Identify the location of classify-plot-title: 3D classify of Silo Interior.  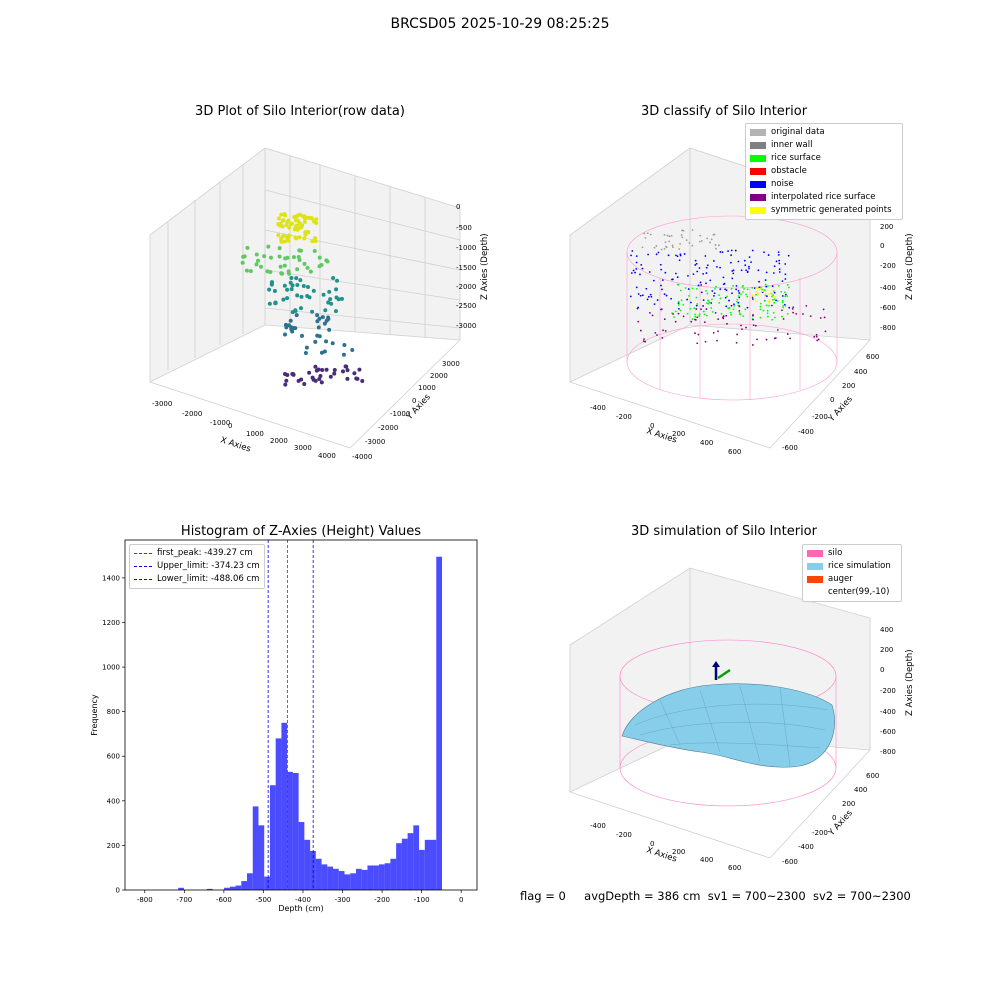
(724, 111).